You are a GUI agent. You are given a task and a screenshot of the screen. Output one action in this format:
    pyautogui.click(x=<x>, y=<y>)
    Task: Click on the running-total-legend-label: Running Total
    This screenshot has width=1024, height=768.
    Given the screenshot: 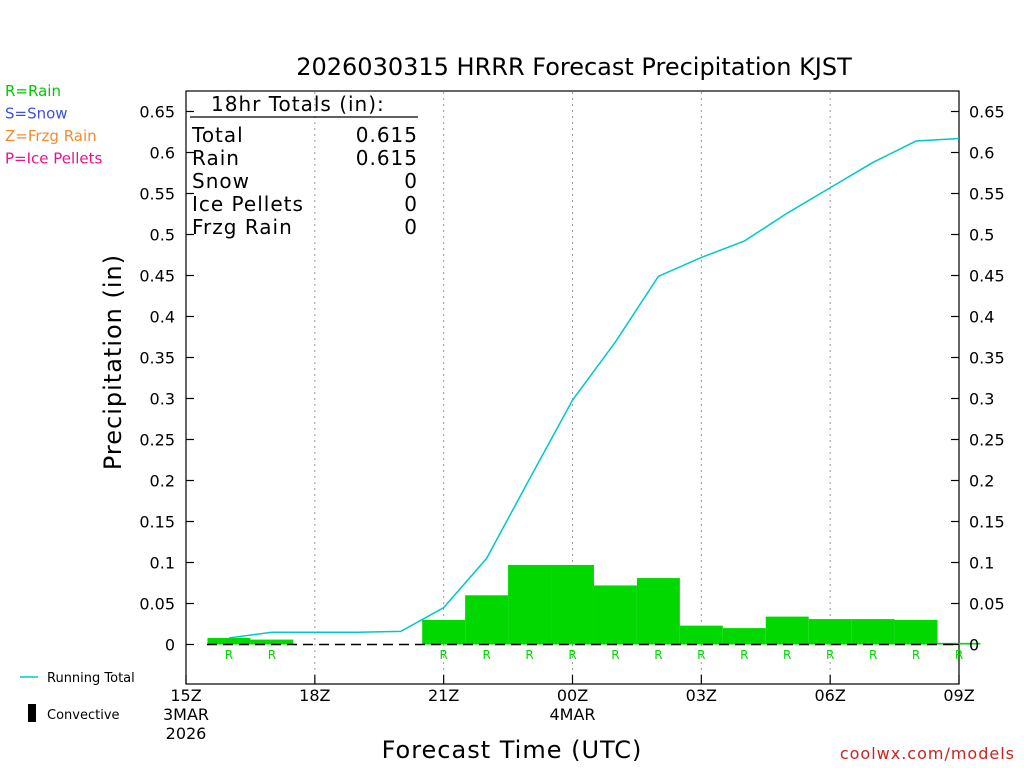 What is the action you would take?
    pyautogui.click(x=91, y=678)
    